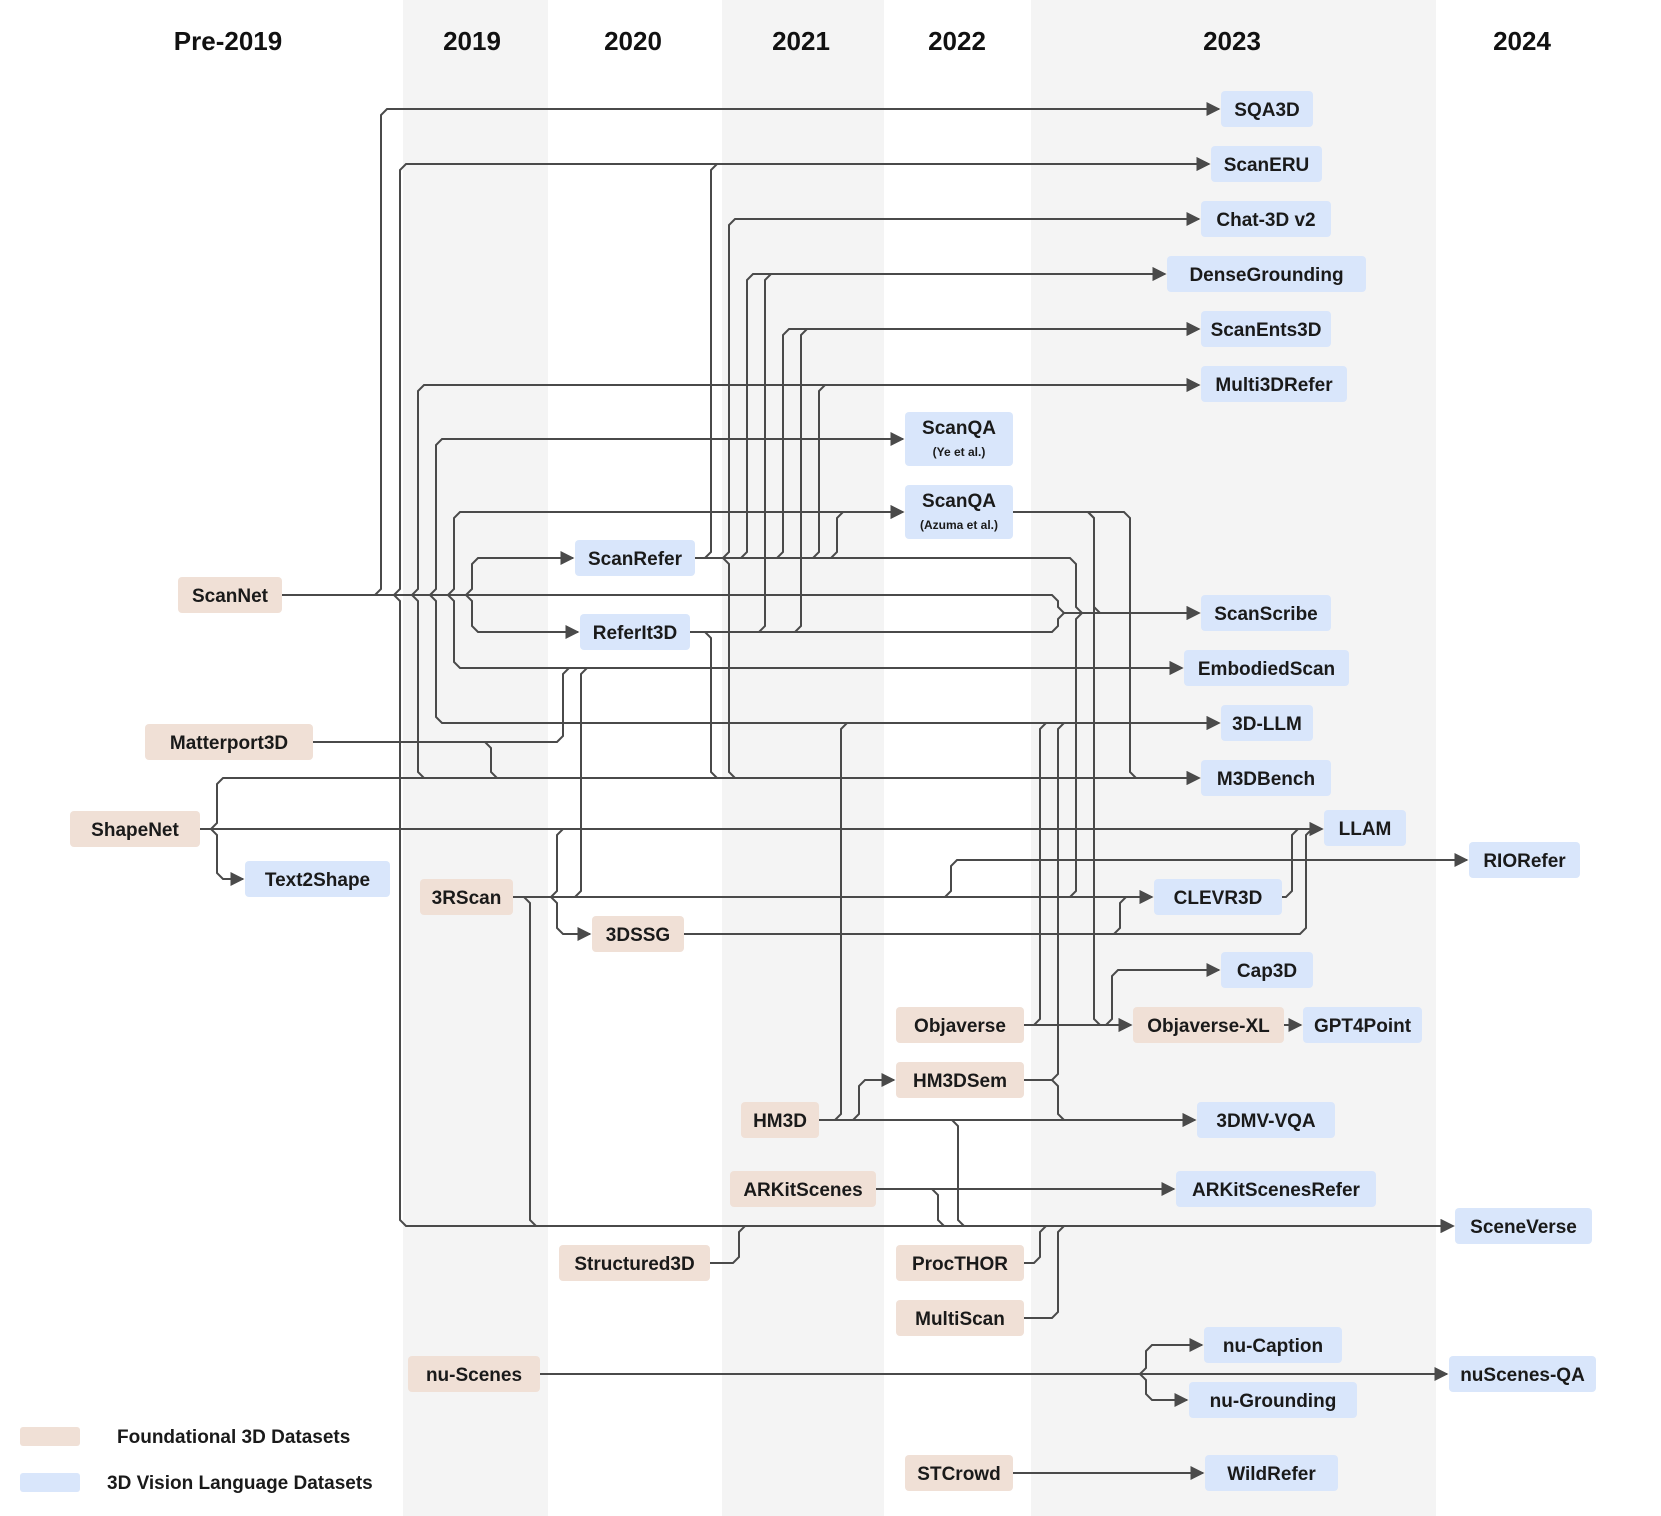  I want to click on edge-nuscenes-to-nugrounding, so click(864, 1390).